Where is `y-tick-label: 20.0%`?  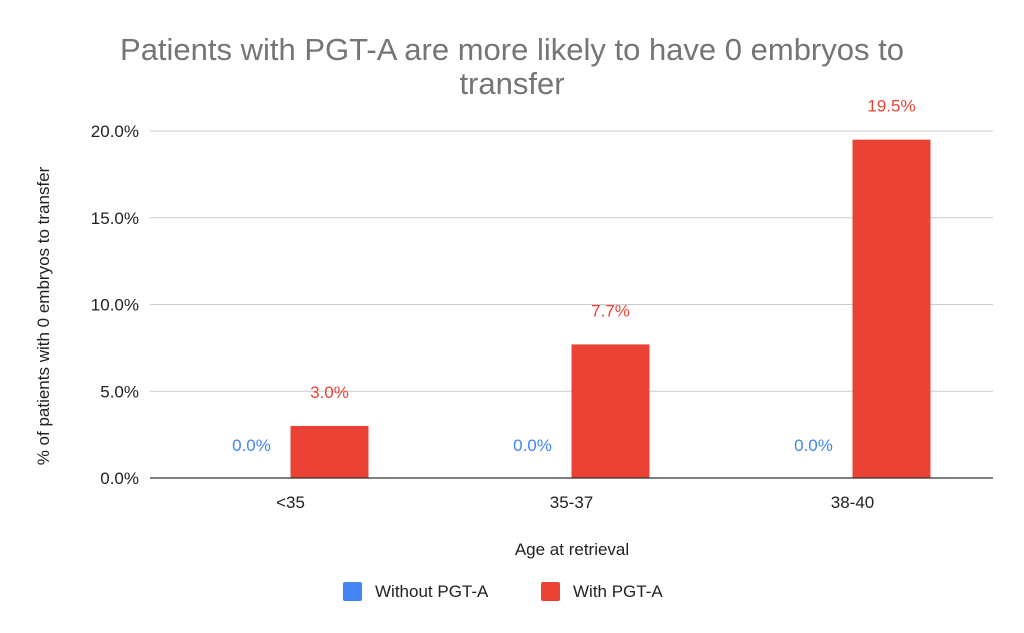 y-tick-label: 20.0% is located at coordinates (115, 131).